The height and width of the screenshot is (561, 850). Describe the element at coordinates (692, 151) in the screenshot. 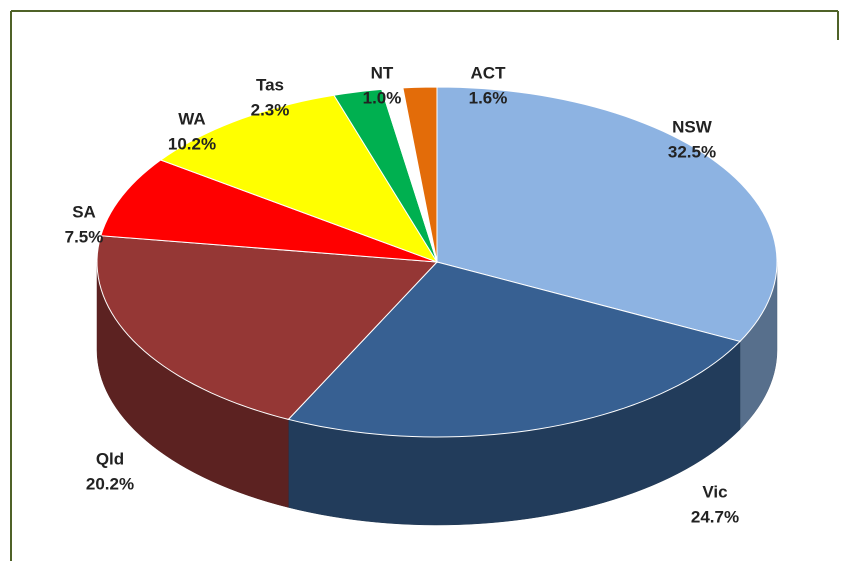

I see `value-label: 32.5%` at that location.